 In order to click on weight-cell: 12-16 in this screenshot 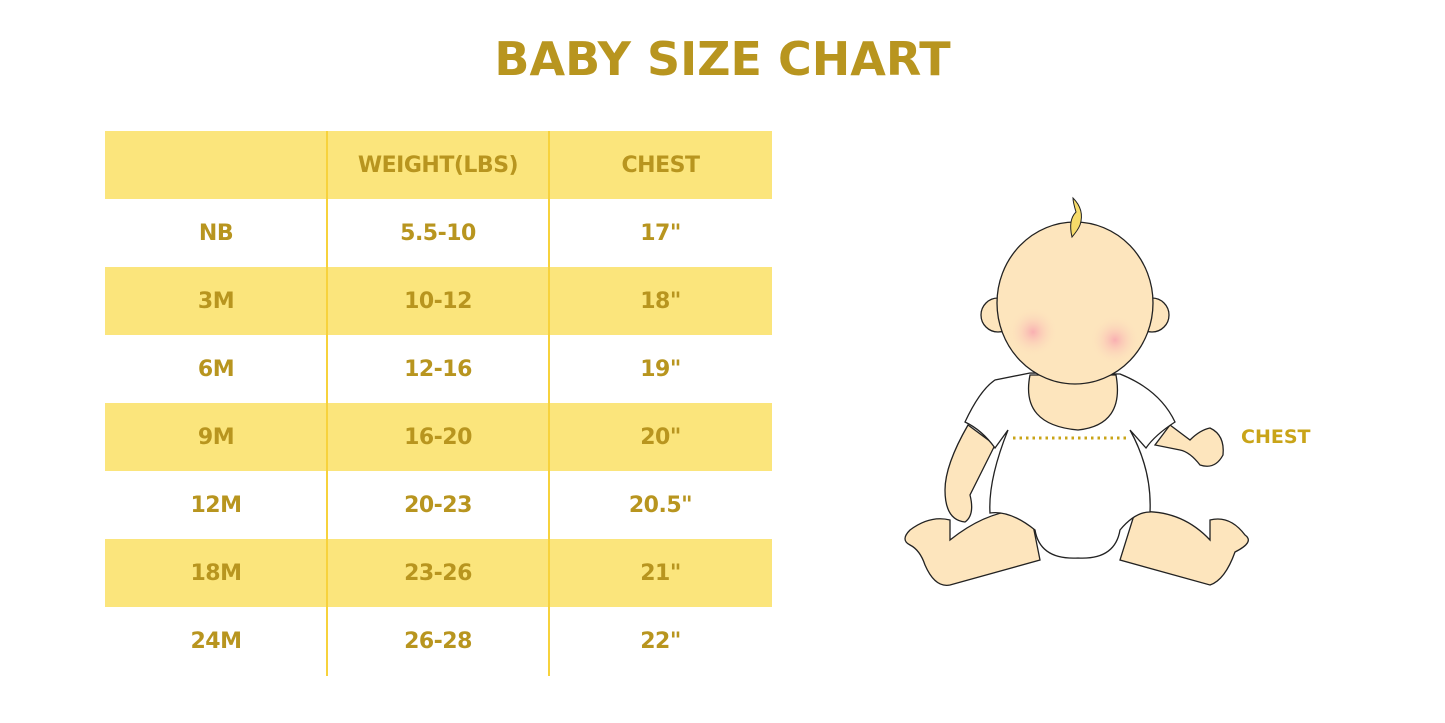, I will do `click(438, 369)`.